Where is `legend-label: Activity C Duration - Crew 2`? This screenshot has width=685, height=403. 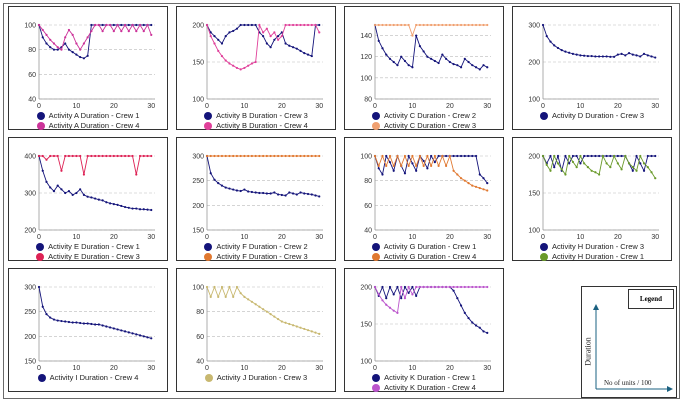 legend-label: Activity C Duration - Crew 2 is located at coordinates (430, 115).